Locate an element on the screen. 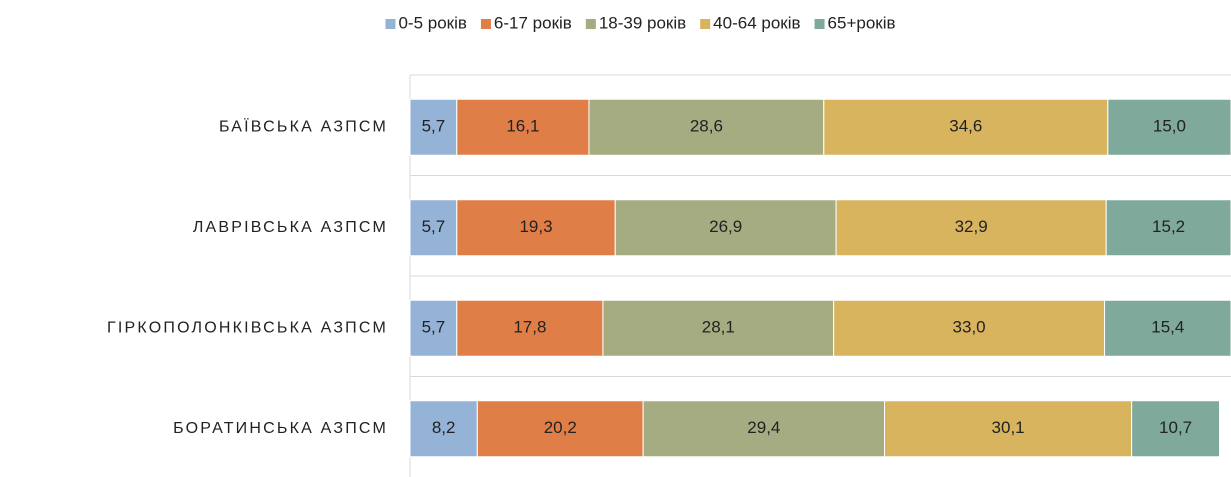 The image size is (1231, 477). data-label: 19,3 is located at coordinates (535, 226).